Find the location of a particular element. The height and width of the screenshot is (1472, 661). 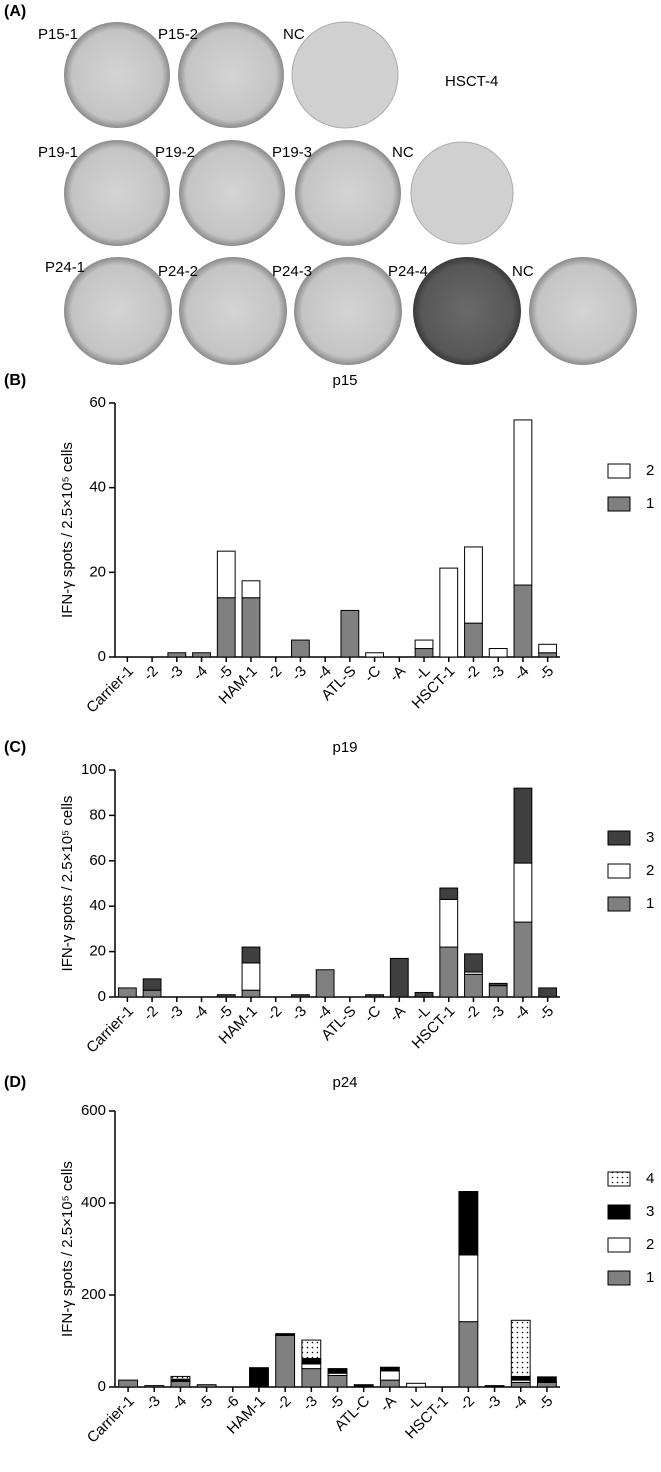

well-label: P15-2 is located at coordinates (178, 34).